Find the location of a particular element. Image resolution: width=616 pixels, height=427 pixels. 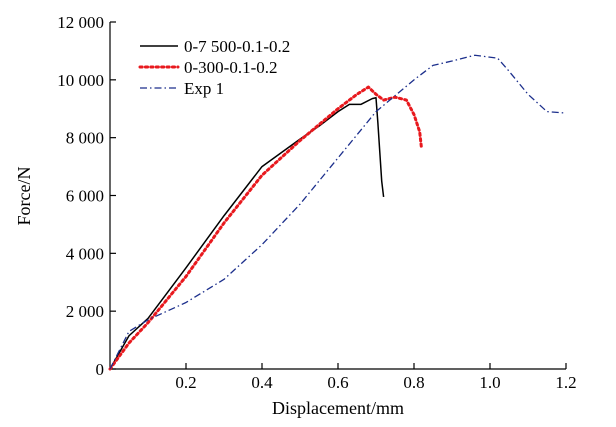

y-tick-label: 10 000 is located at coordinates (80, 80).